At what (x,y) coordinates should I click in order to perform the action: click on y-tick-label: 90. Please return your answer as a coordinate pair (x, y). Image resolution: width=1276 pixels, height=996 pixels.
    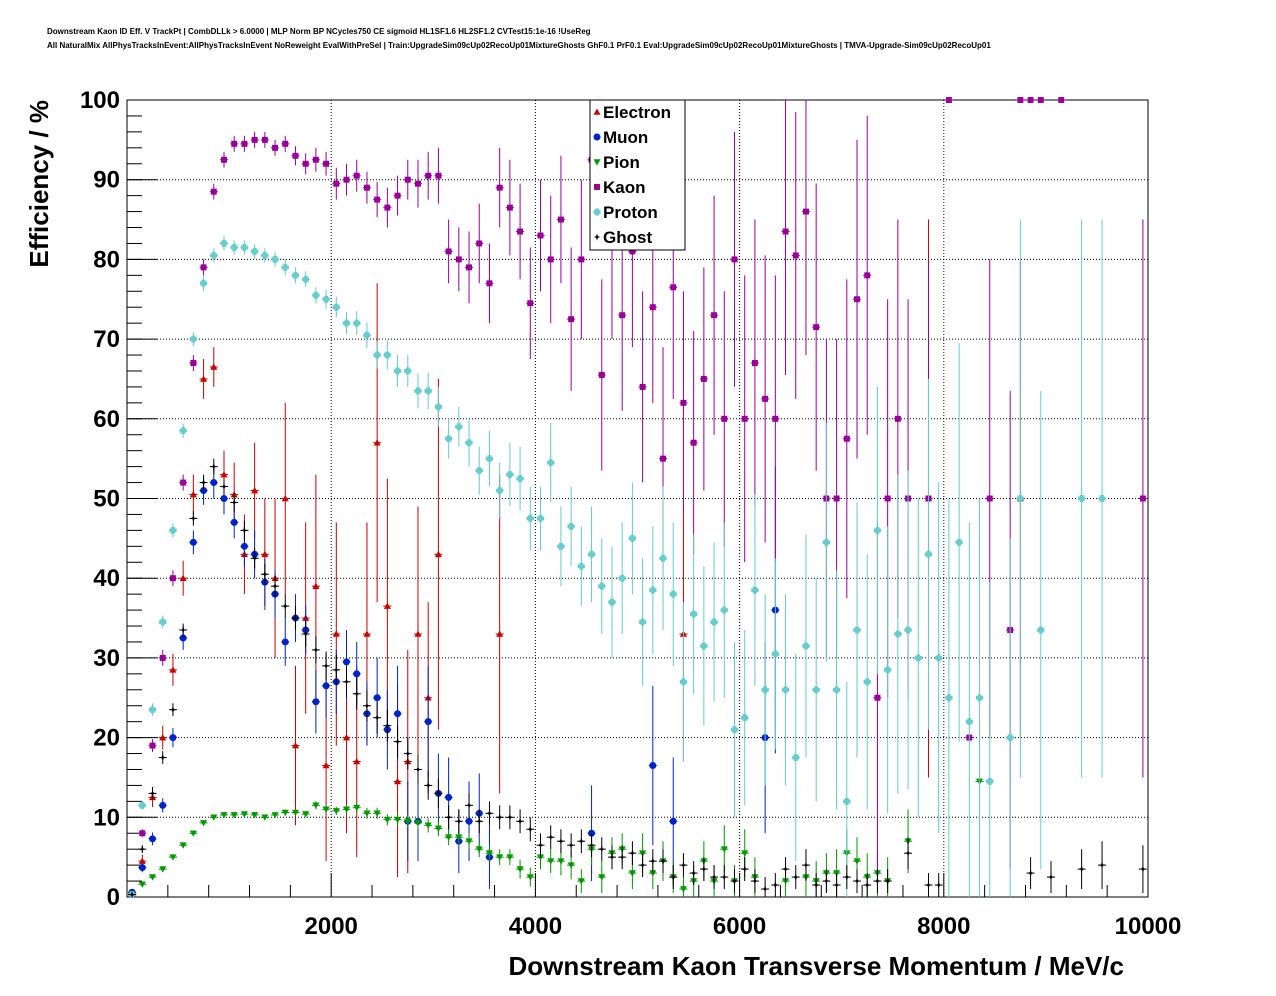
    Looking at the image, I should click on (106, 180).